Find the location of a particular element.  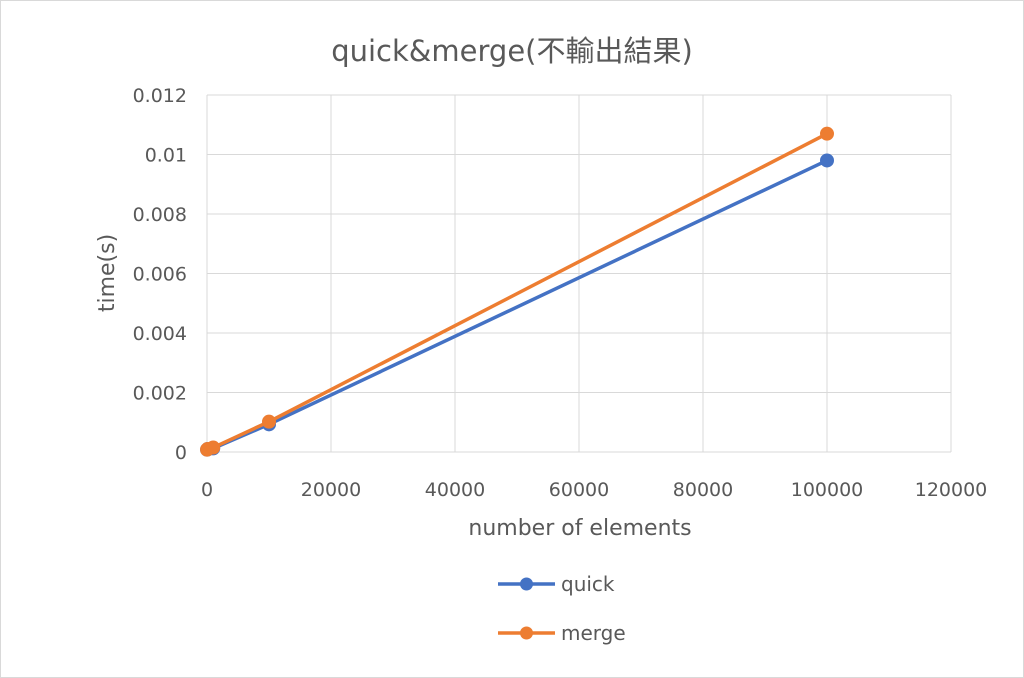

data-point-quick is located at coordinates (827, 160).